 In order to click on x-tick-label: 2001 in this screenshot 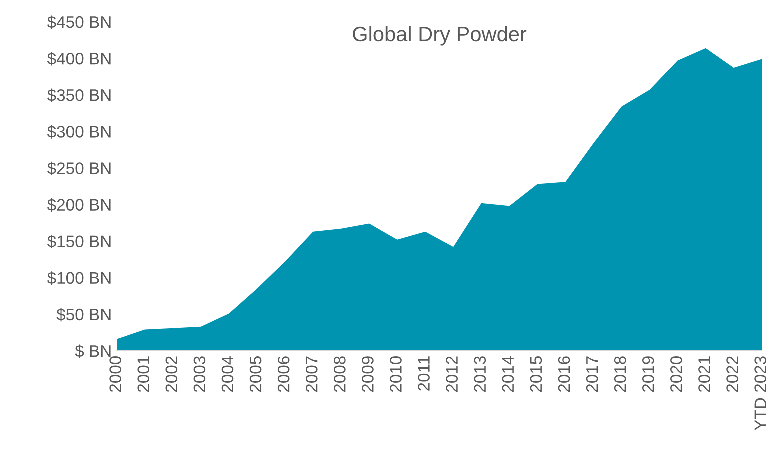, I will do `click(144, 374)`.